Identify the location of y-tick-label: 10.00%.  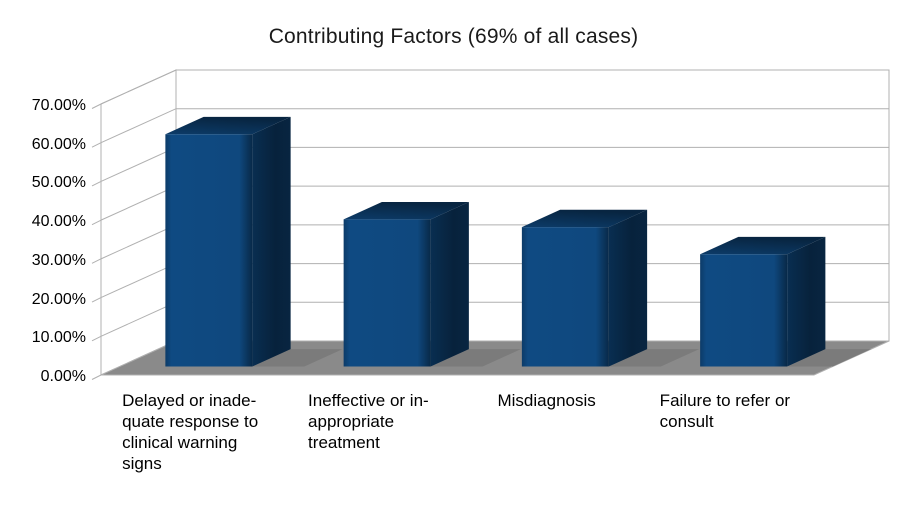
(58, 338).